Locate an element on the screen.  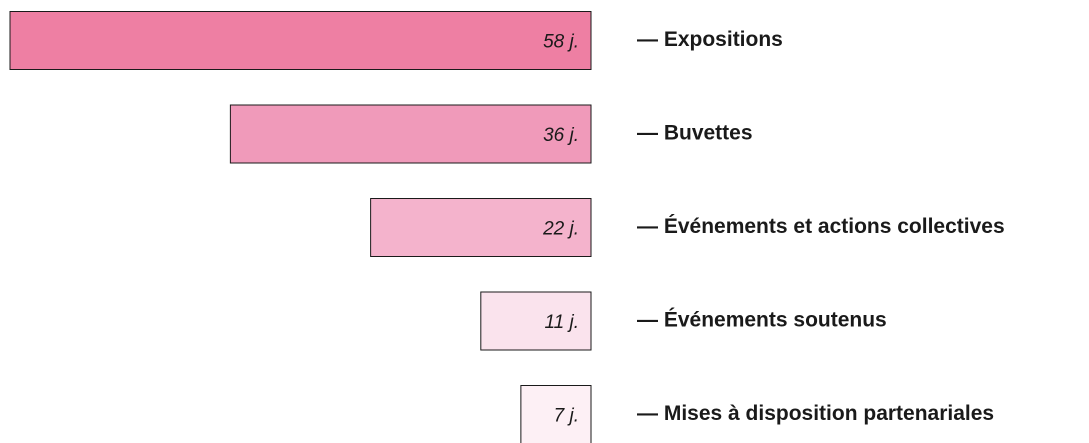
value-label: 22 j. is located at coordinates (560, 229).